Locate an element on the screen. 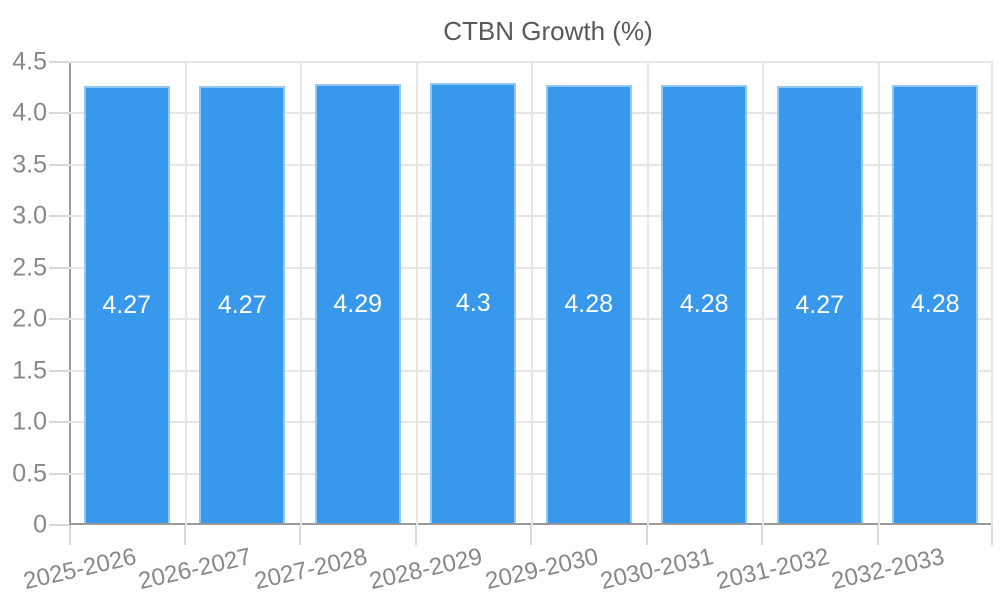 Image resolution: width=1000 pixels, height=600 pixels. x-tick-label: 2025-2026 is located at coordinates (79, 569).